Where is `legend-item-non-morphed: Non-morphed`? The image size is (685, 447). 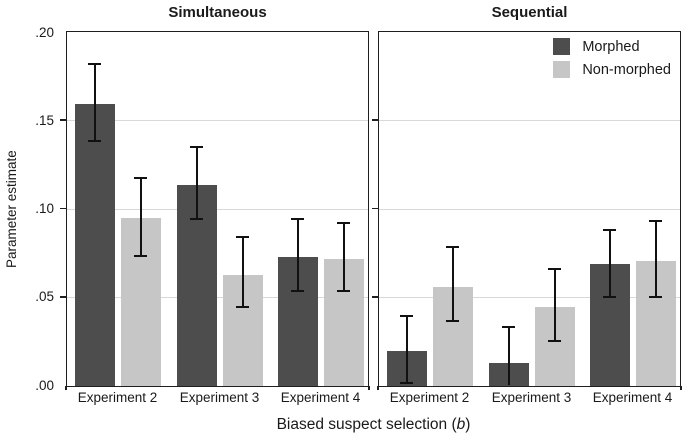
legend-item-non-morphed: Non-morphed is located at coordinates (612, 69).